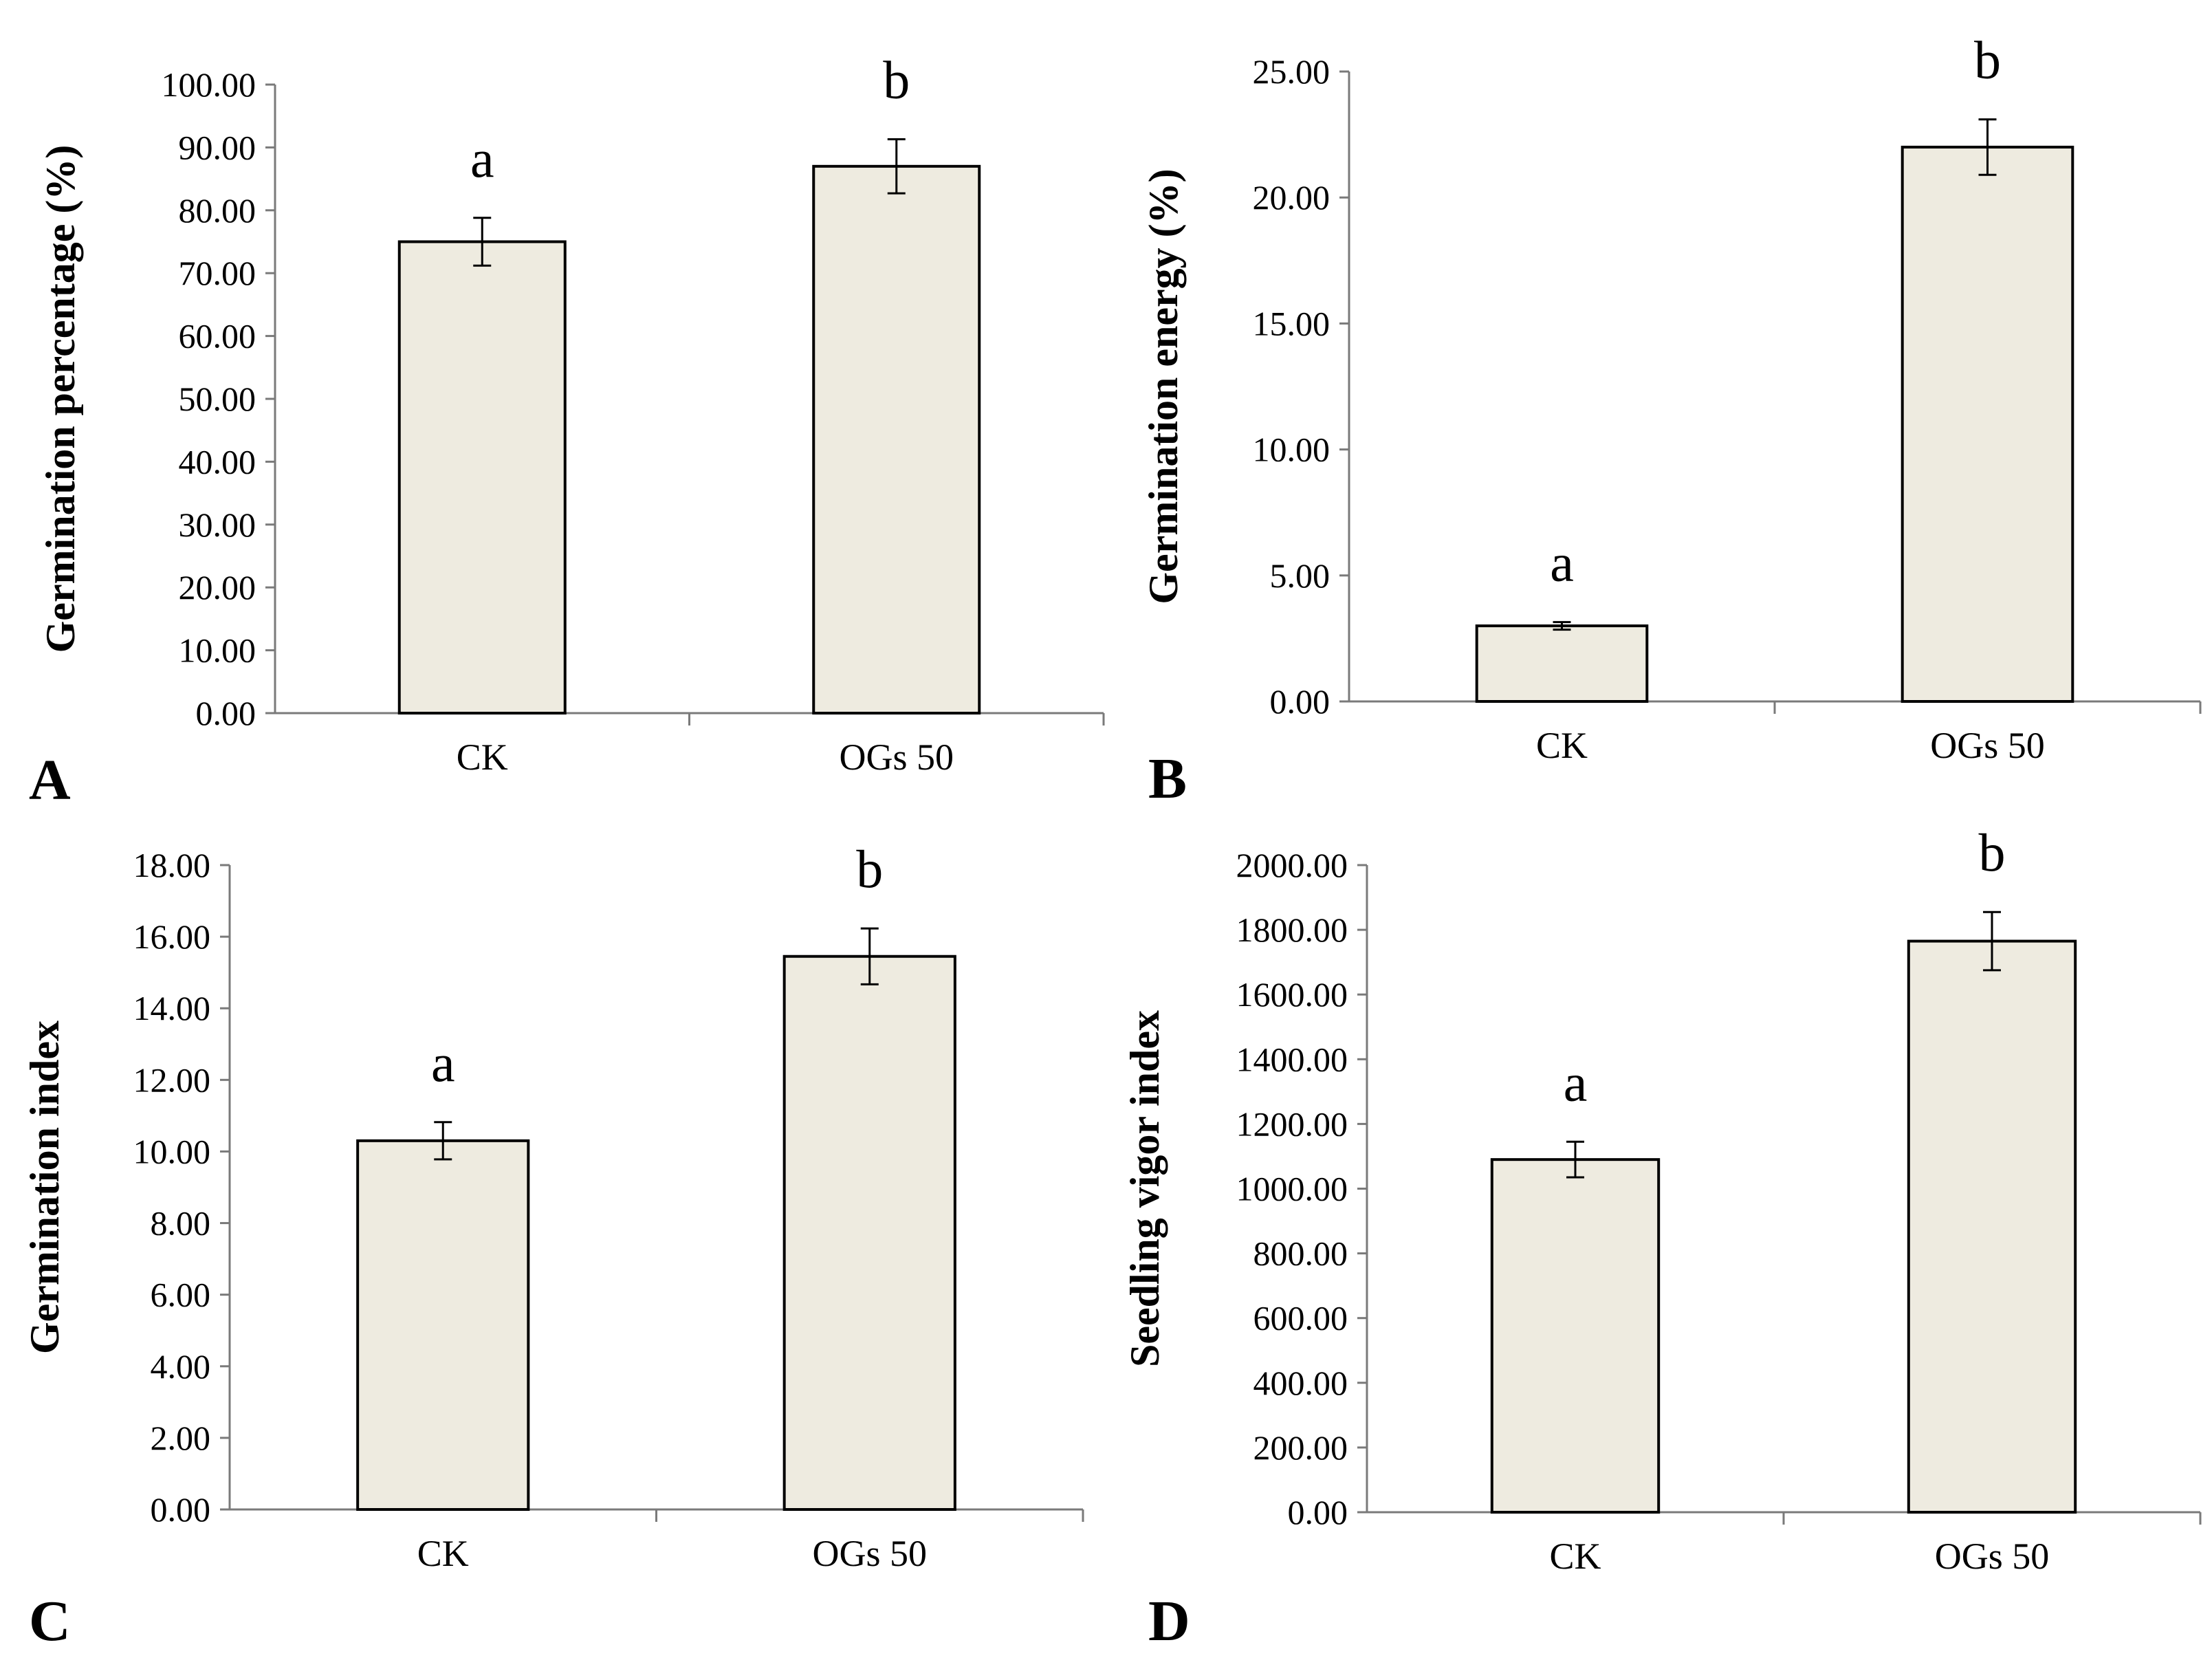 This screenshot has width=2212, height=1658. What do you see at coordinates (50, 780) in the screenshot?
I see `panel-letter: A` at bounding box center [50, 780].